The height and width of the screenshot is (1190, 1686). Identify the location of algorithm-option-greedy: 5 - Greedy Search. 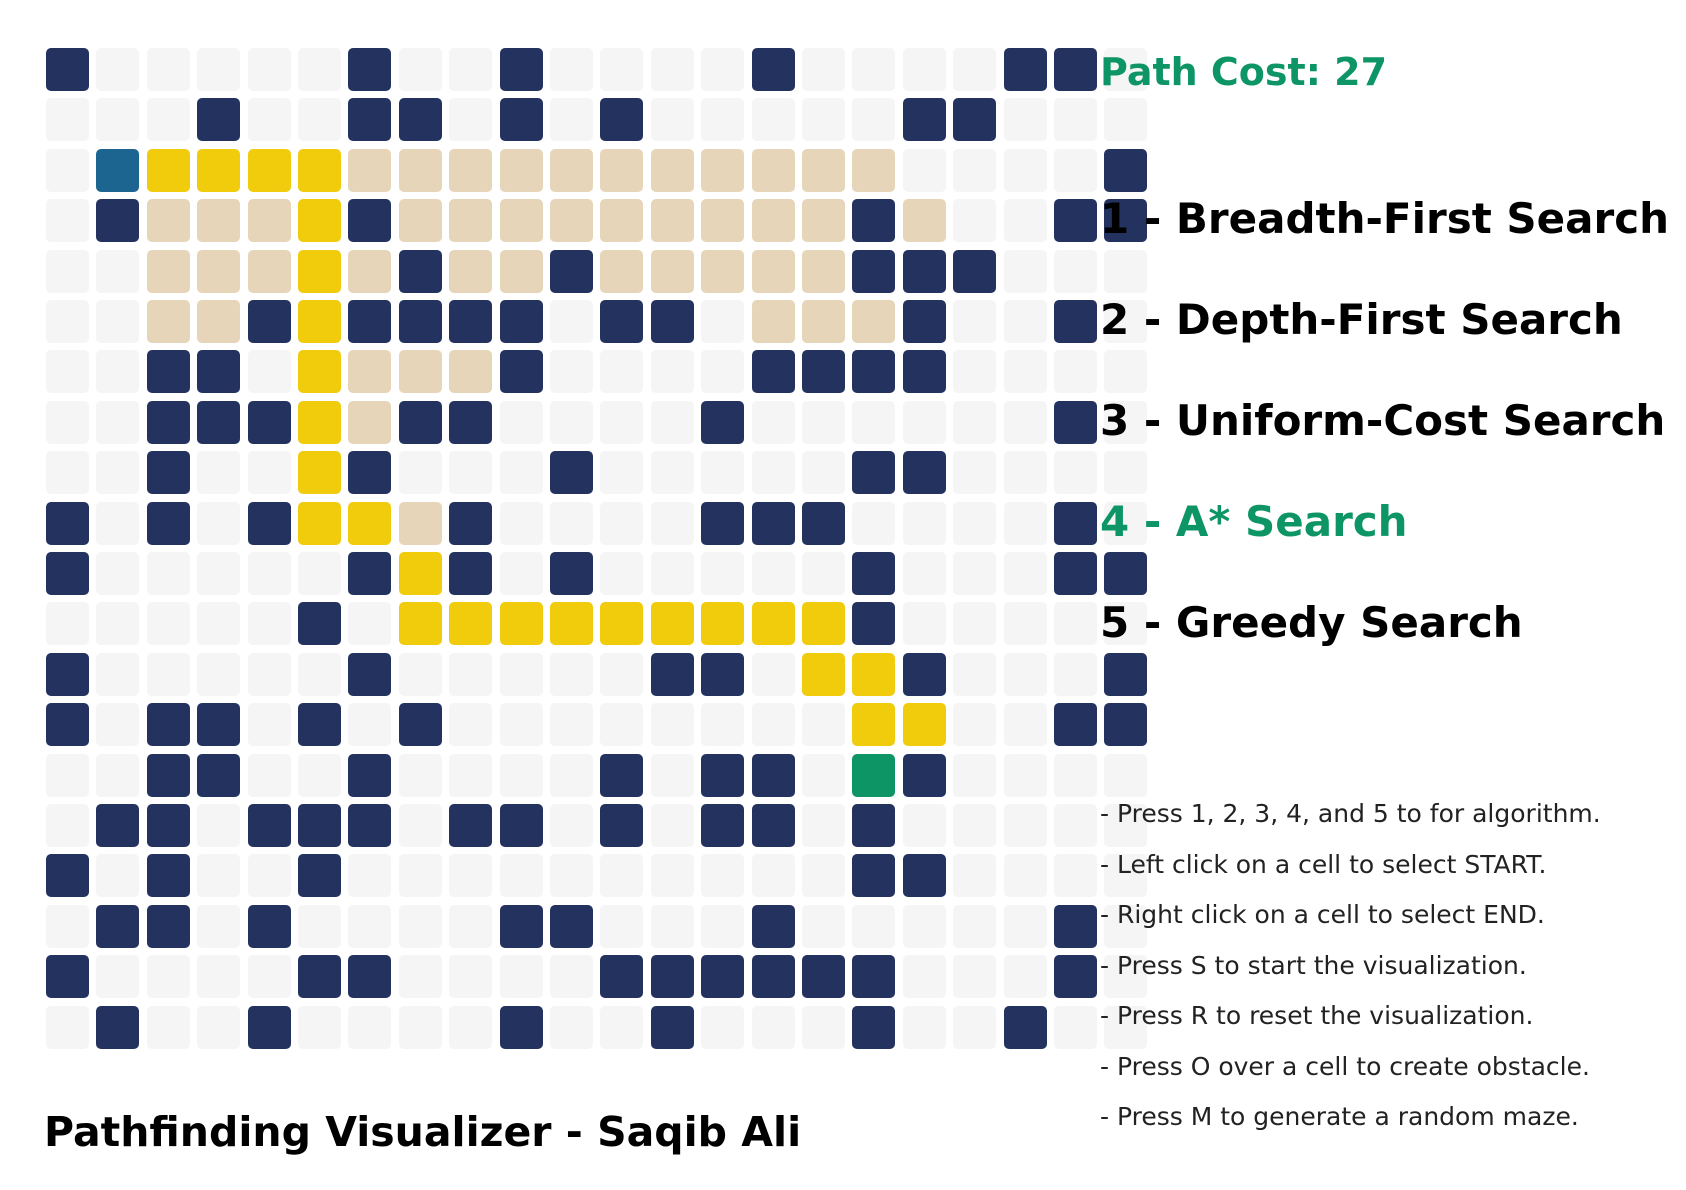
(1311, 622).